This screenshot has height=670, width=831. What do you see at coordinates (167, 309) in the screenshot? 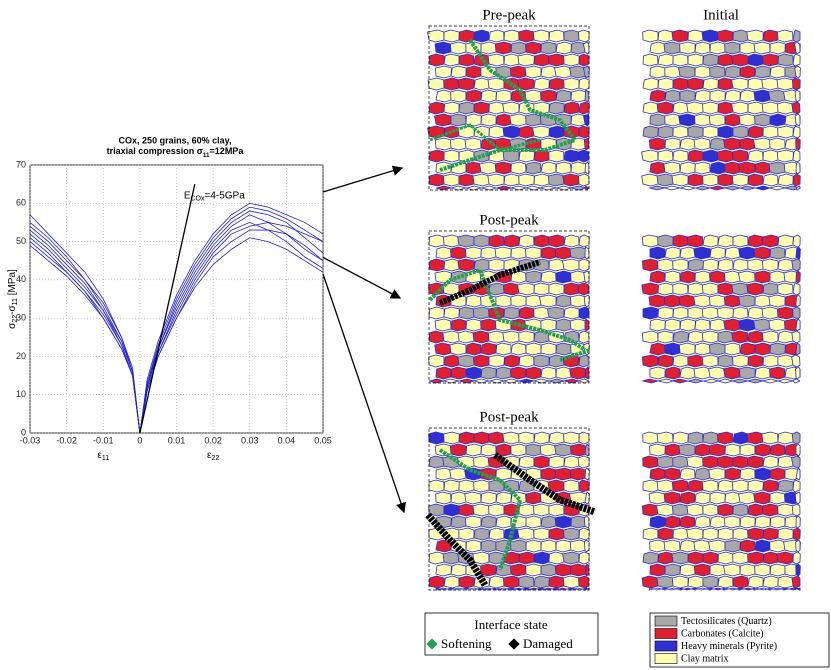
I see `stiffness-line` at bounding box center [167, 309].